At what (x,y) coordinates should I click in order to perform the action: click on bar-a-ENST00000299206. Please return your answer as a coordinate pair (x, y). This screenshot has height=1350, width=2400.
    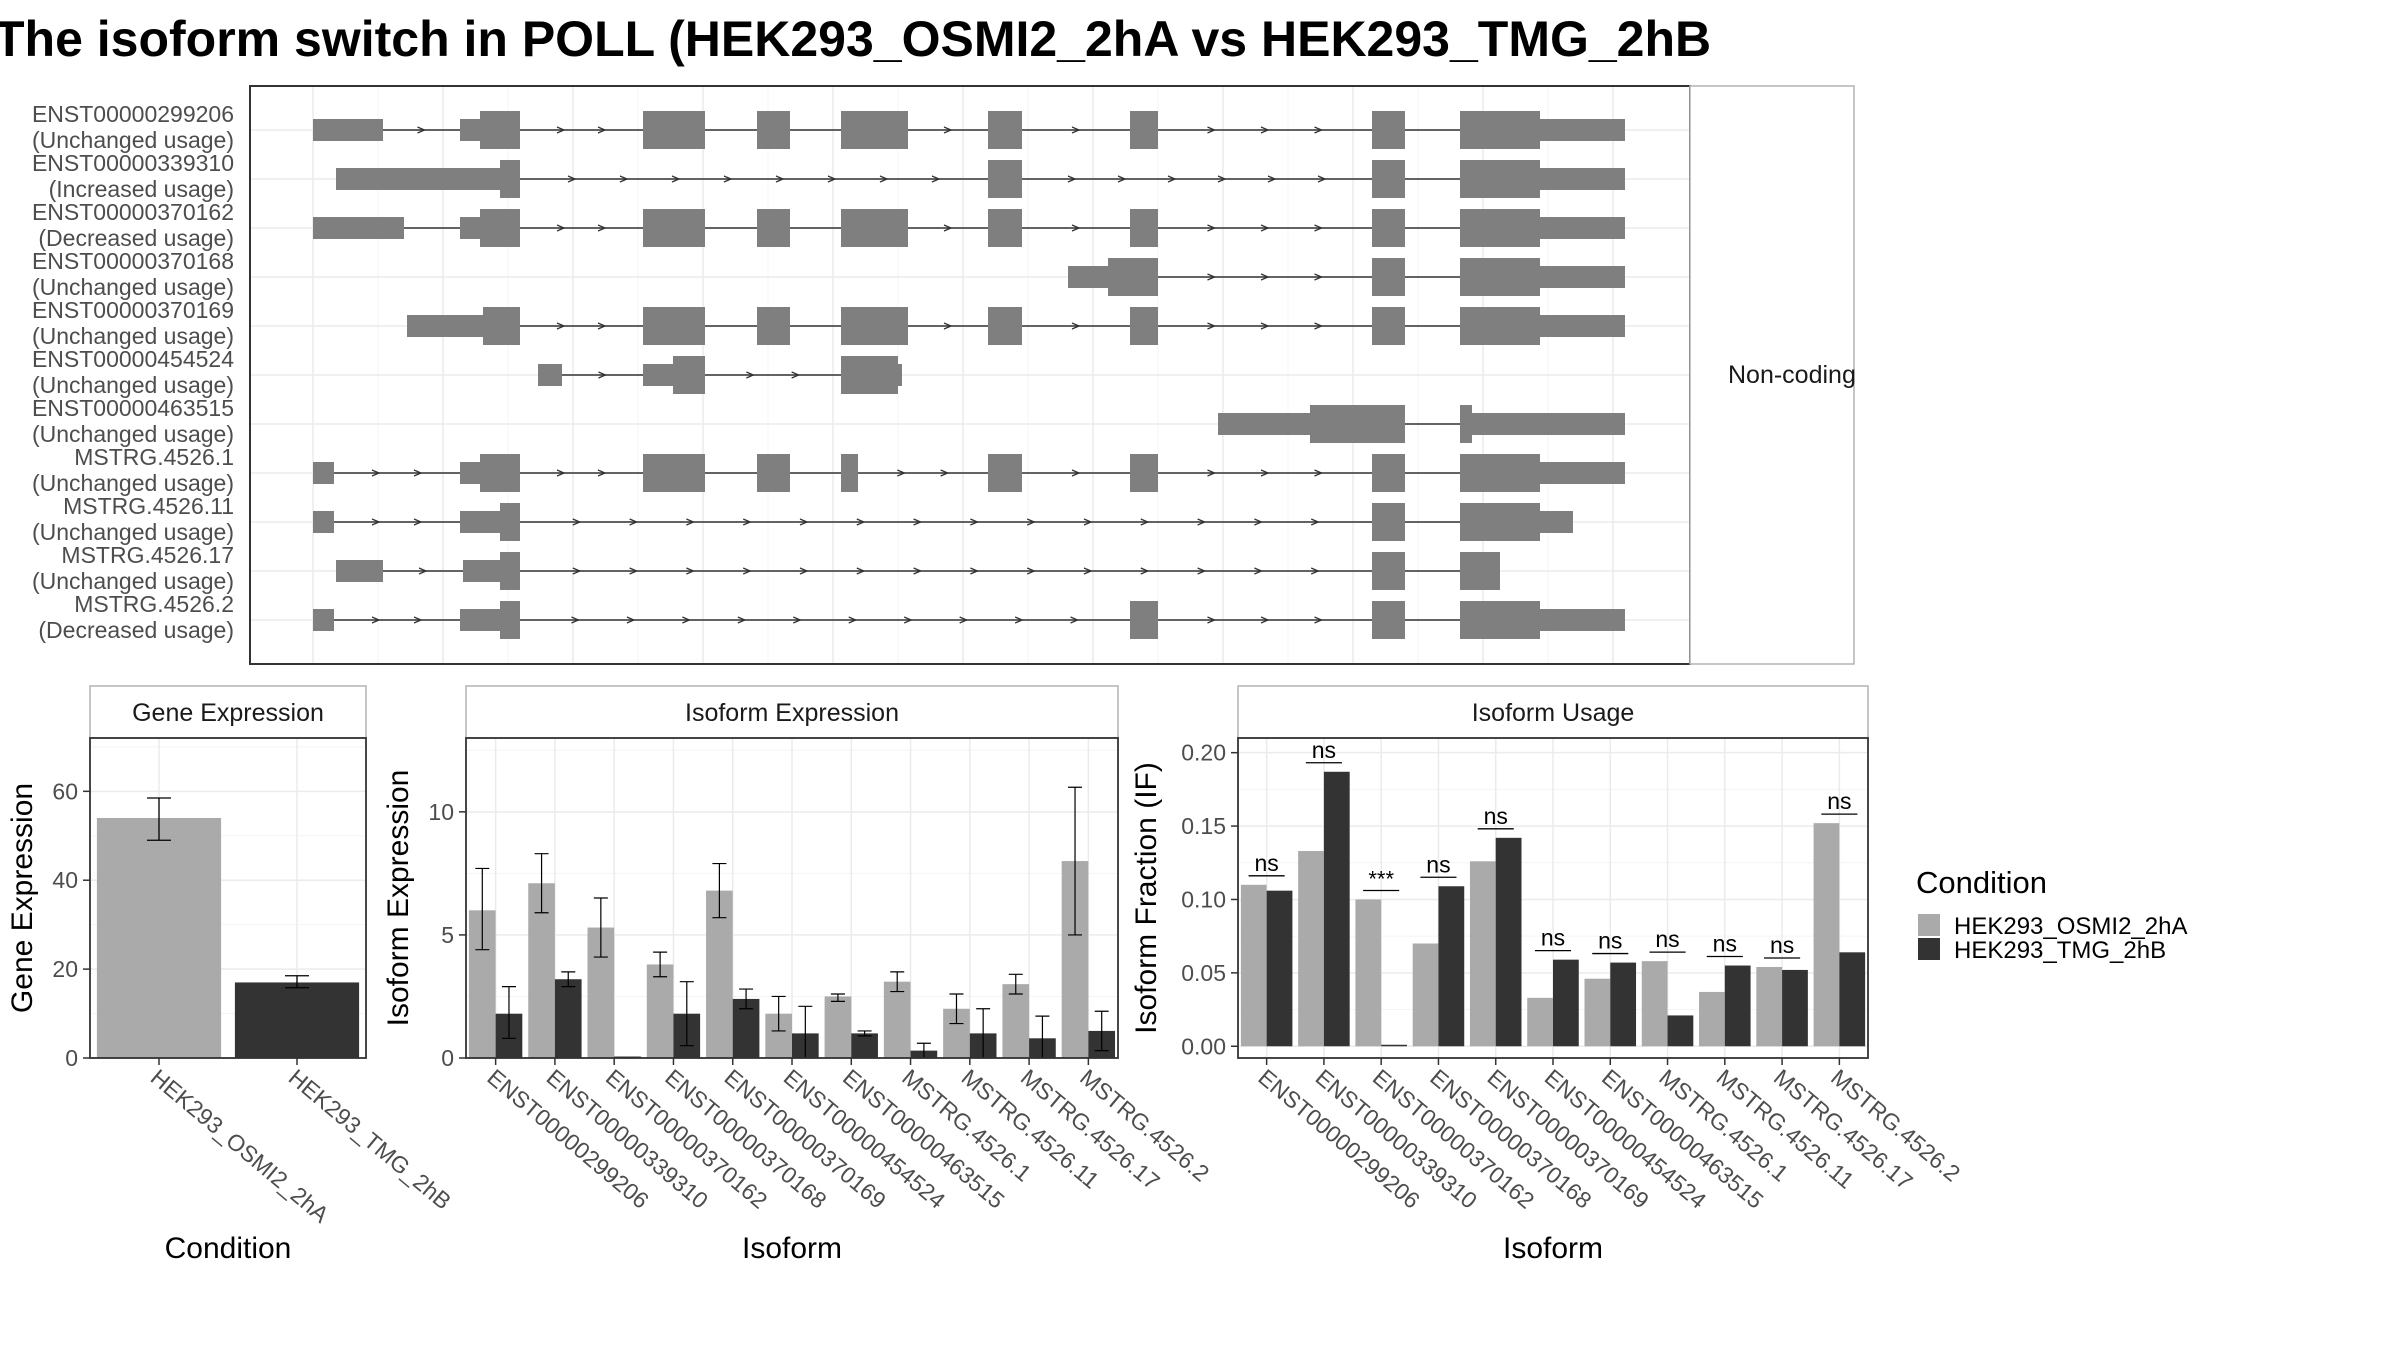
    Looking at the image, I should click on (1253, 965).